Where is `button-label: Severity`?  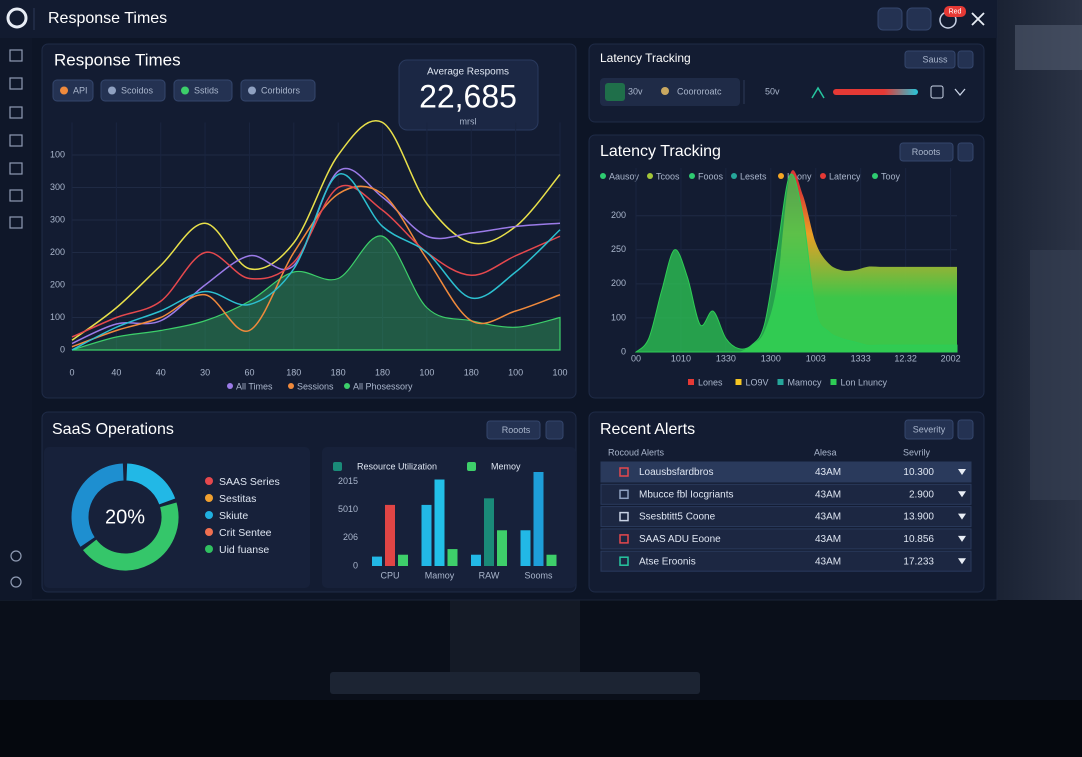 button-label: Severity is located at coordinates (929, 429).